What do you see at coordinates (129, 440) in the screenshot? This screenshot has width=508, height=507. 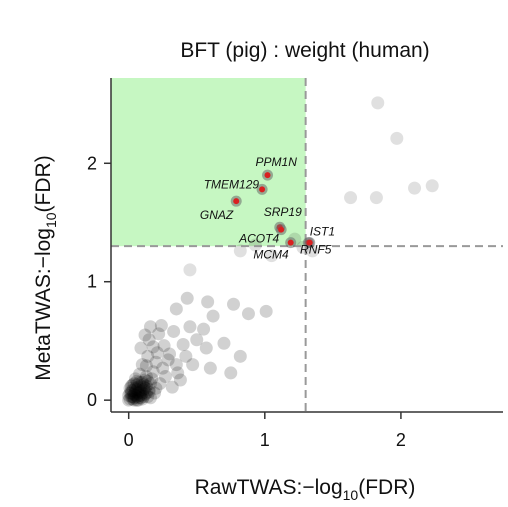 I see `x-tick-label: 0` at bounding box center [129, 440].